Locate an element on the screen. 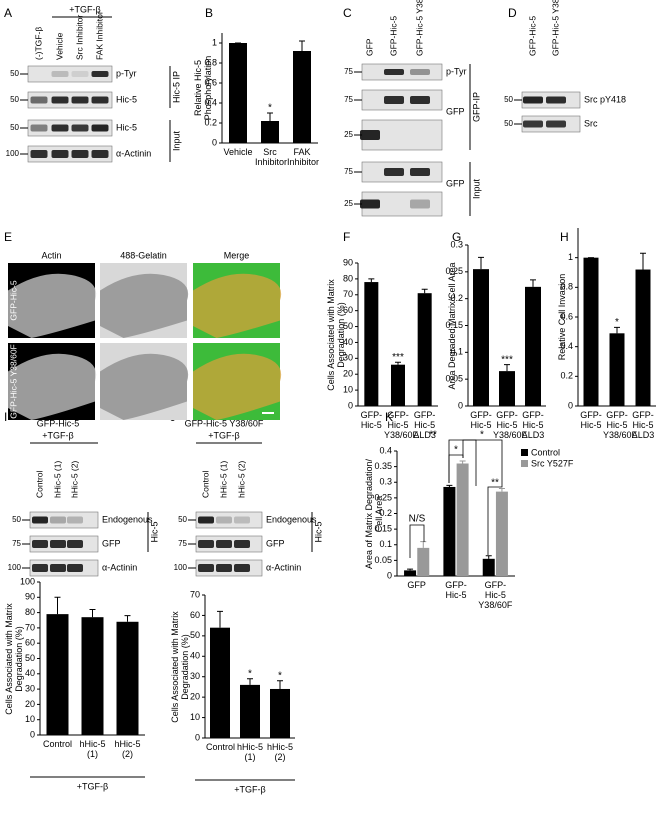 The image size is (664, 823). band-label: α-Actinin is located at coordinates (119, 567).